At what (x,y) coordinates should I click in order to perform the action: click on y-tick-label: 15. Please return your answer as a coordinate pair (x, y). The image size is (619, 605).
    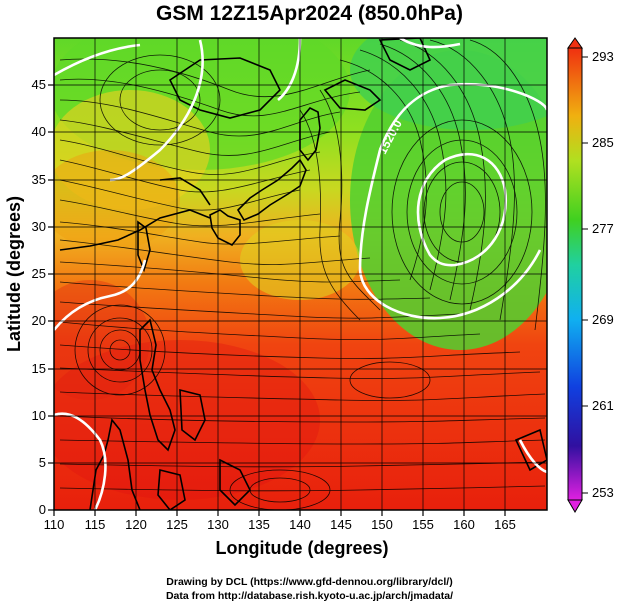
    Looking at the image, I should click on (39, 368).